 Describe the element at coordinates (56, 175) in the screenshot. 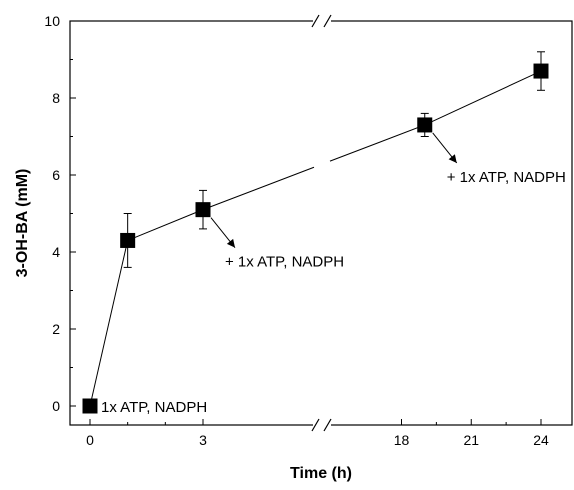

I see `y-tick-label: 6` at that location.